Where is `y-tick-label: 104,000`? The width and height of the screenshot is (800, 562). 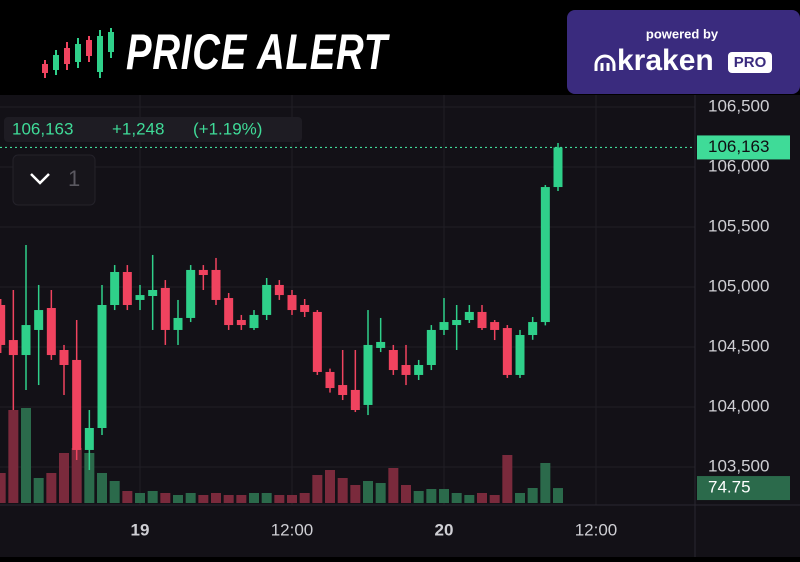 y-tick-label: 104,000 is located at coordinates (738, 405).